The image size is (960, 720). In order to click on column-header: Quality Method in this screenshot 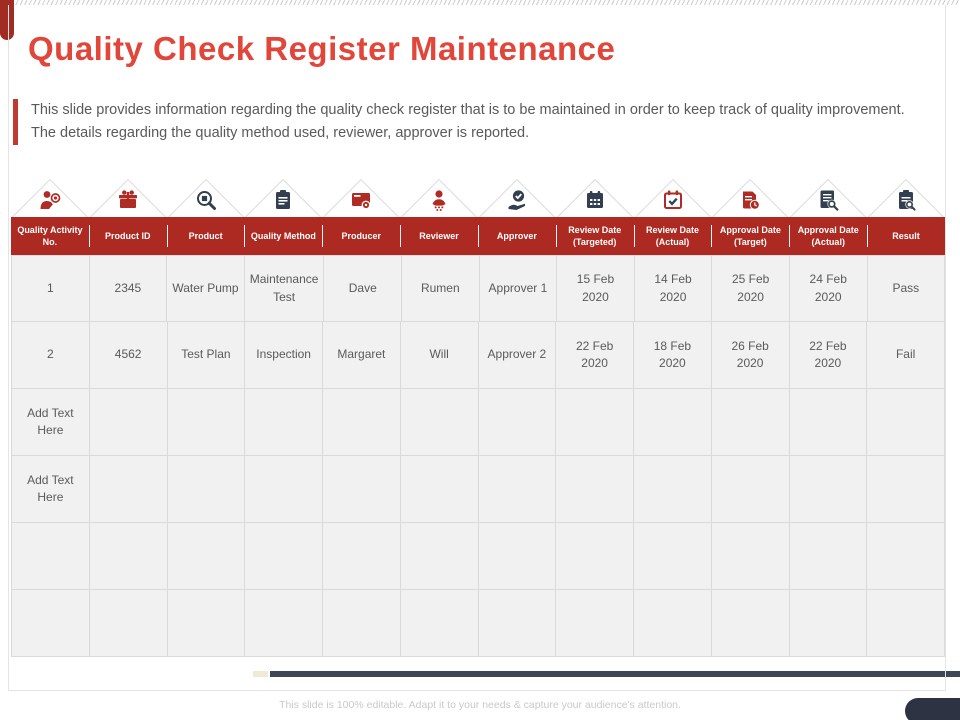, I will do `click(283, 236)`.